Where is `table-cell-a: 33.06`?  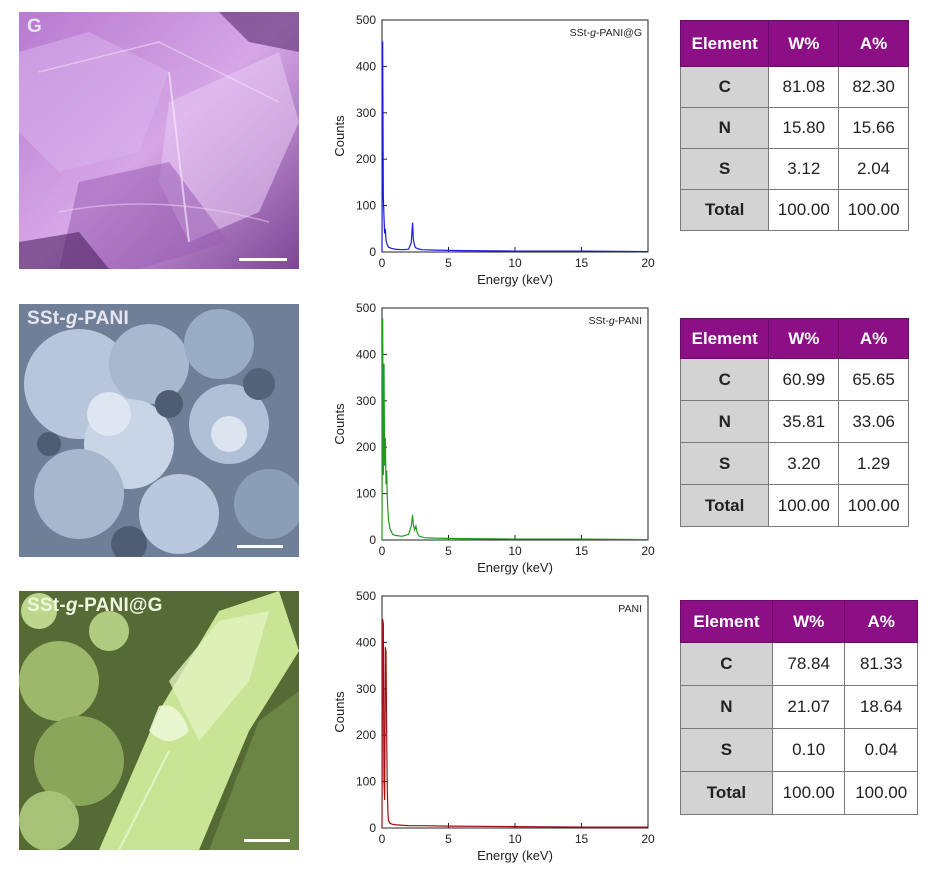
table-cell-a: 33.06 is located at coordinates (873, 421).